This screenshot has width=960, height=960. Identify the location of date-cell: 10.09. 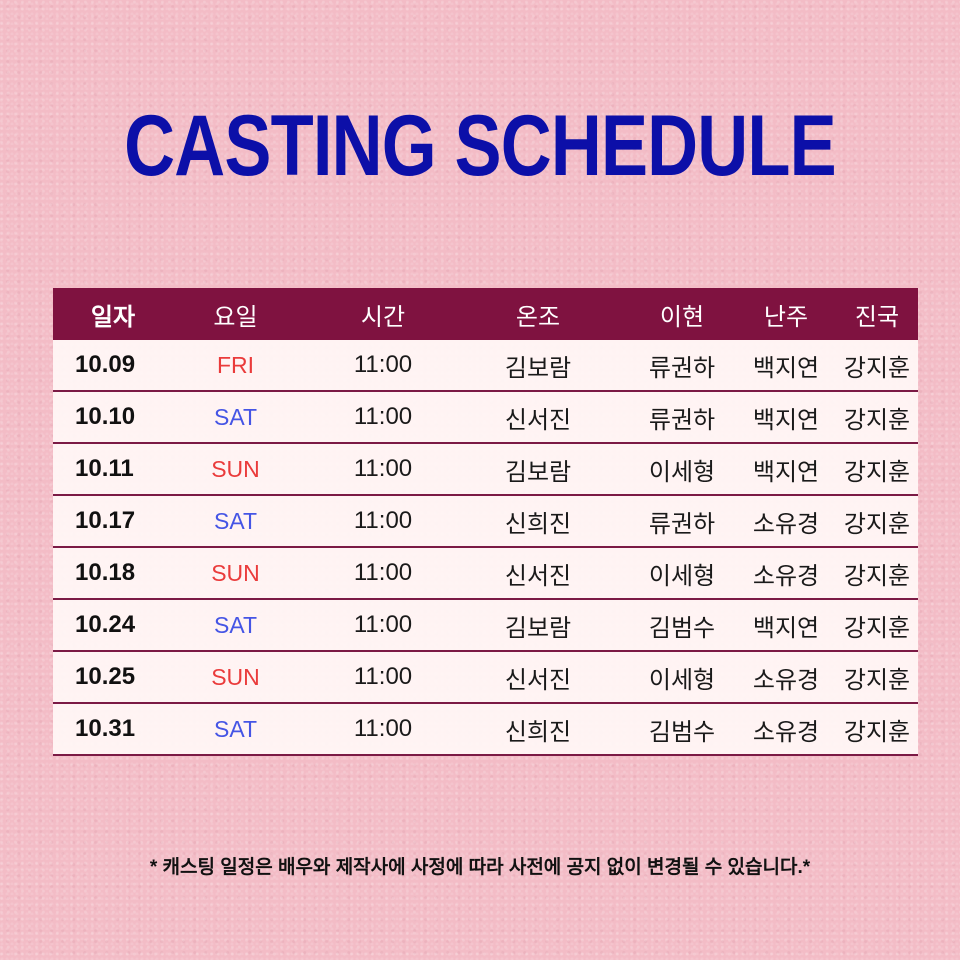
(105, 364).